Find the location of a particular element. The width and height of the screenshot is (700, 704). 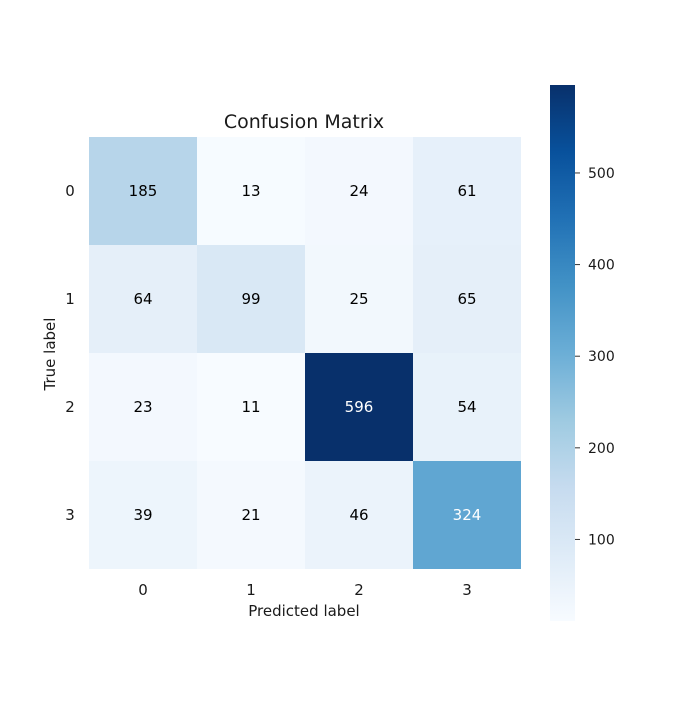

y-tick-label: 0 is located at coordinates (70, 191).